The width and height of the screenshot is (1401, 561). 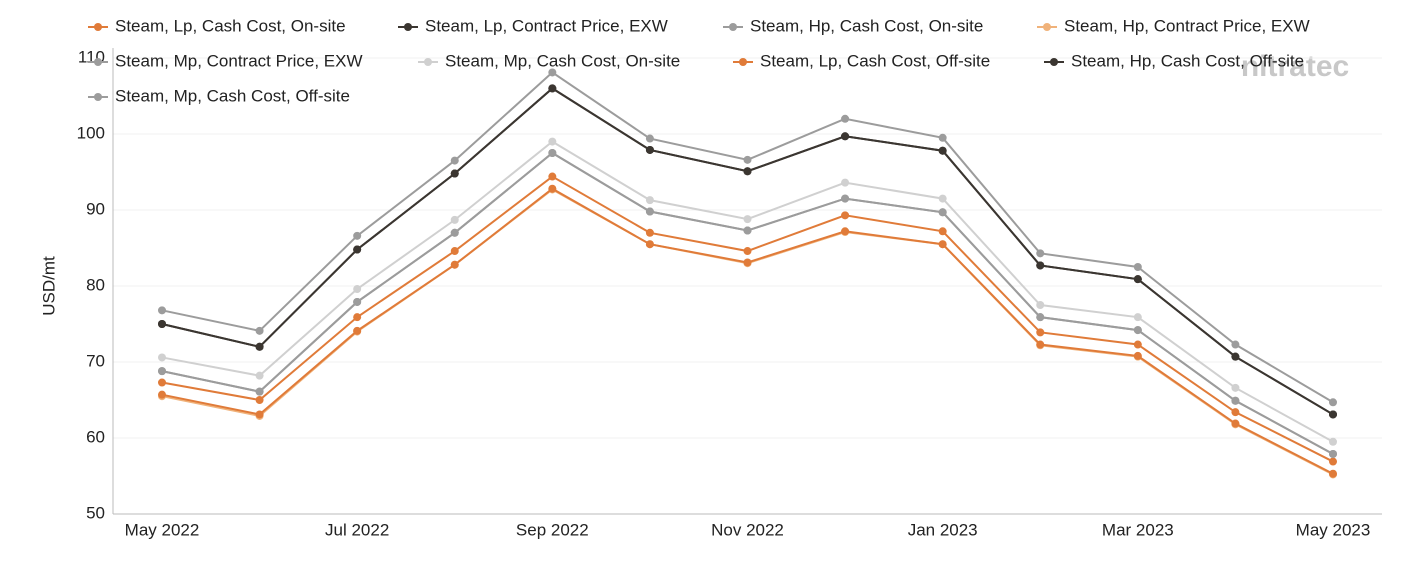 I want to click on x-tick-label: May 2022, so click(x=162, y=529).